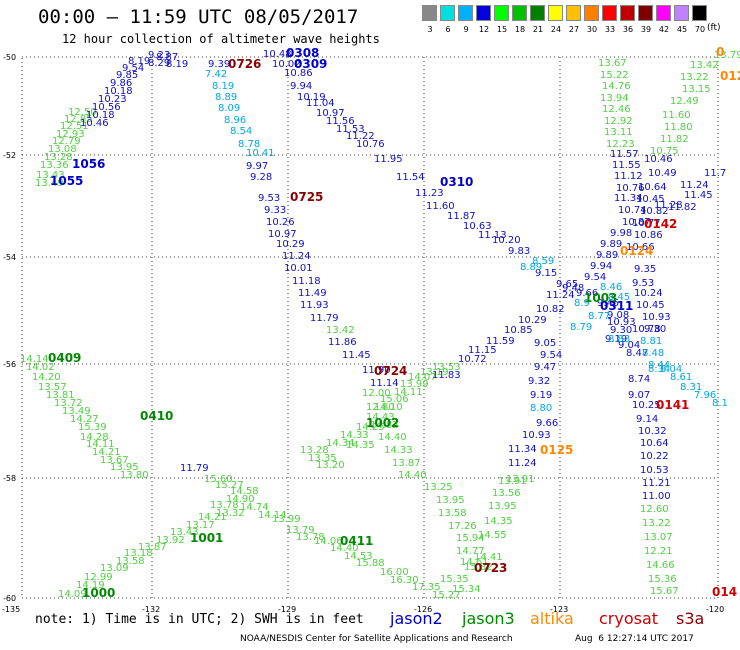  What do you see at coordinates (502, 29) in the screenshot?
I see `scale-label: 15` at bounding box center [502, 29].